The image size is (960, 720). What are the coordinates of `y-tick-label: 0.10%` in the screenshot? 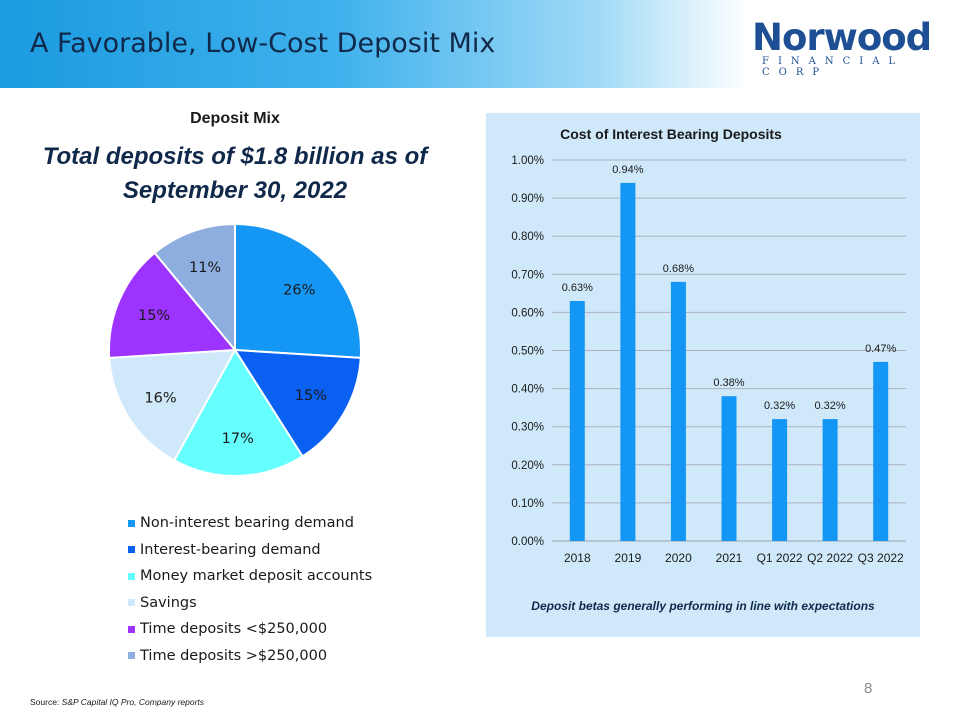 It's located at (527, 504).